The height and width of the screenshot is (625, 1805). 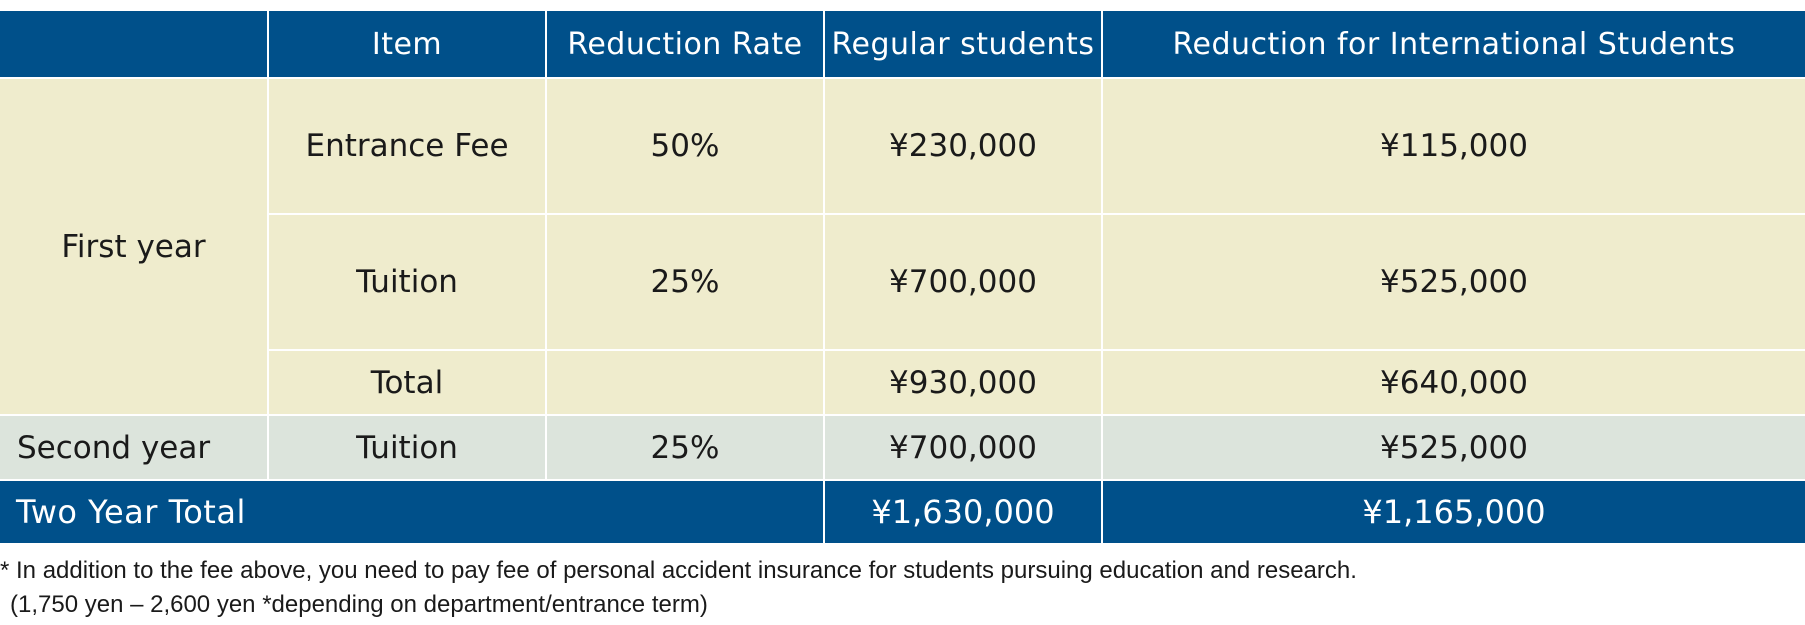 I want to click on two-year-total-row: Two Year Total ¥1,630,000 ¥1,165,000, so click(x=902, y=511).